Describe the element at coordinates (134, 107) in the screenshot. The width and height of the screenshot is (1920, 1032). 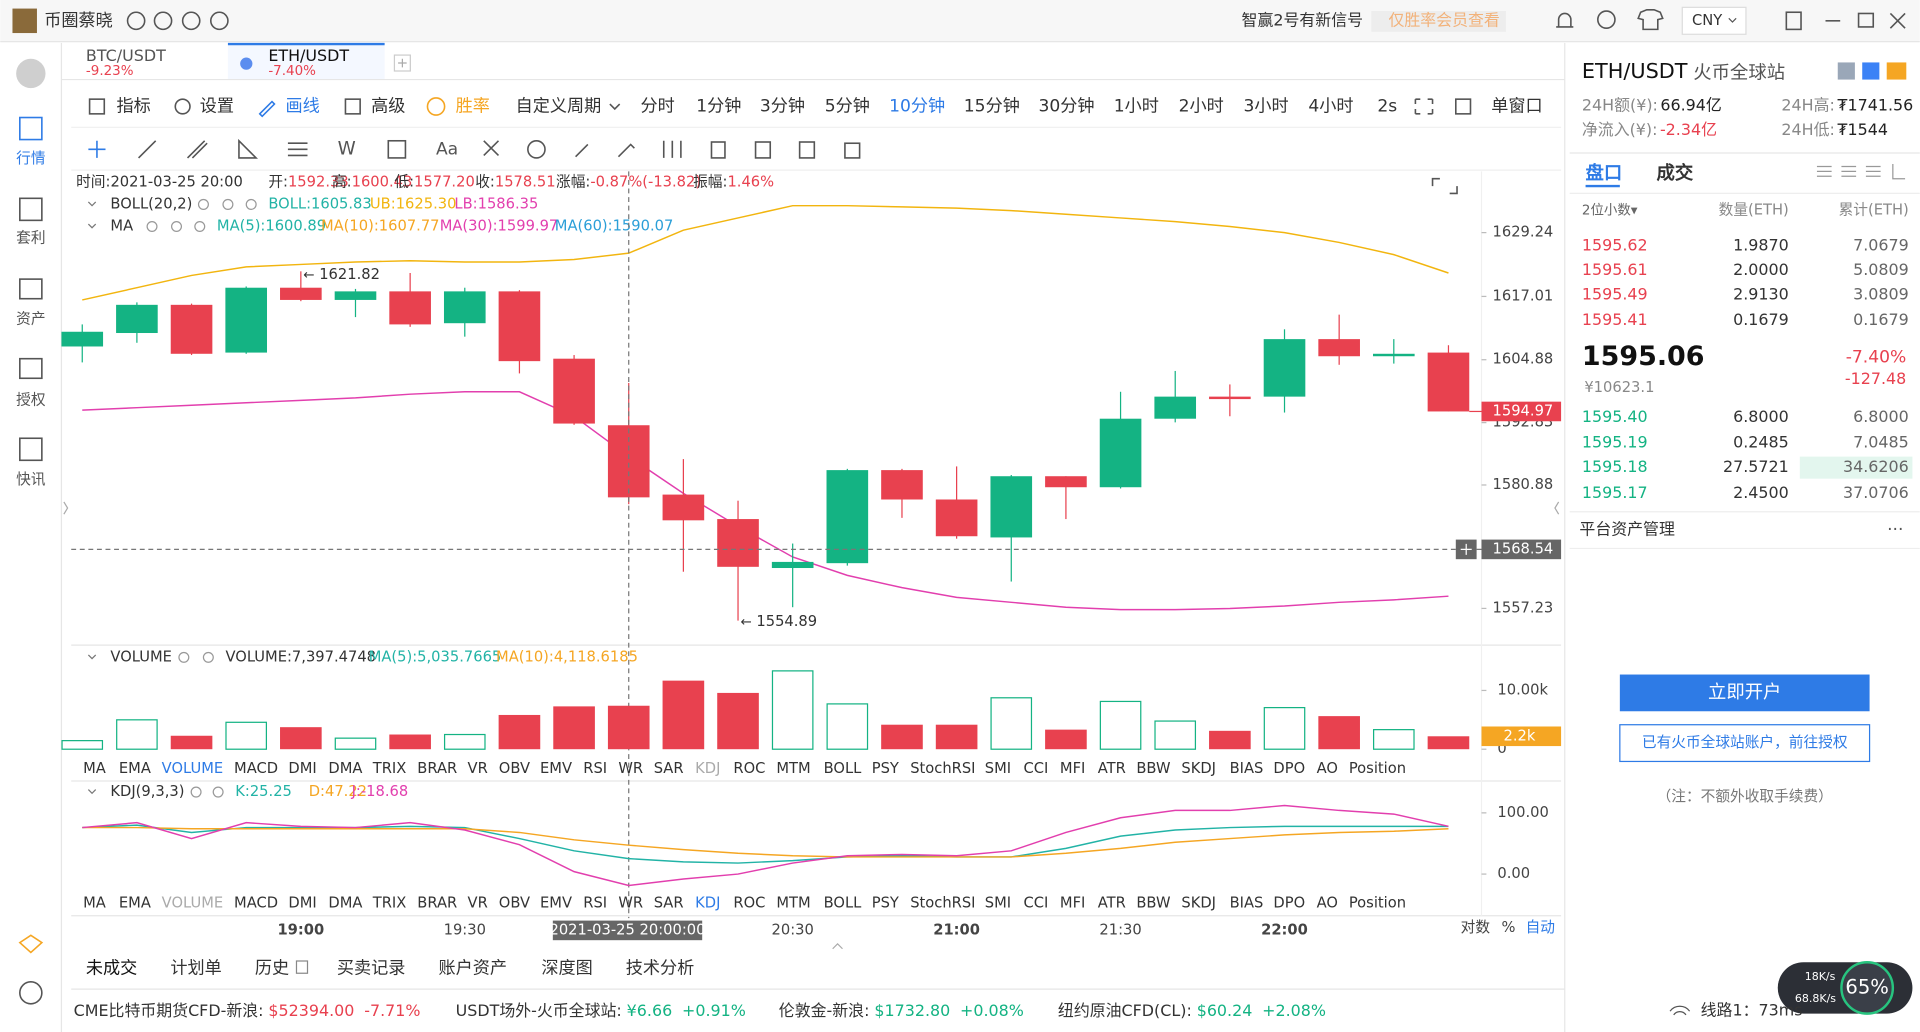
I see `toolbar-item: 指标` at that location.